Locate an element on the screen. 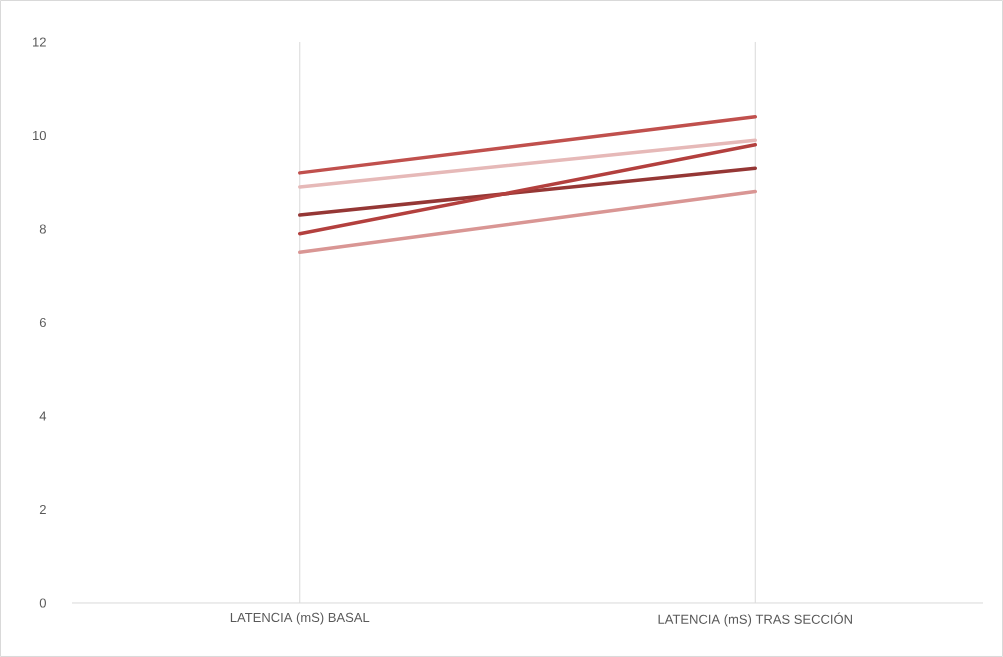  y-tick-label: 2 is located at coordinates (42, 509).